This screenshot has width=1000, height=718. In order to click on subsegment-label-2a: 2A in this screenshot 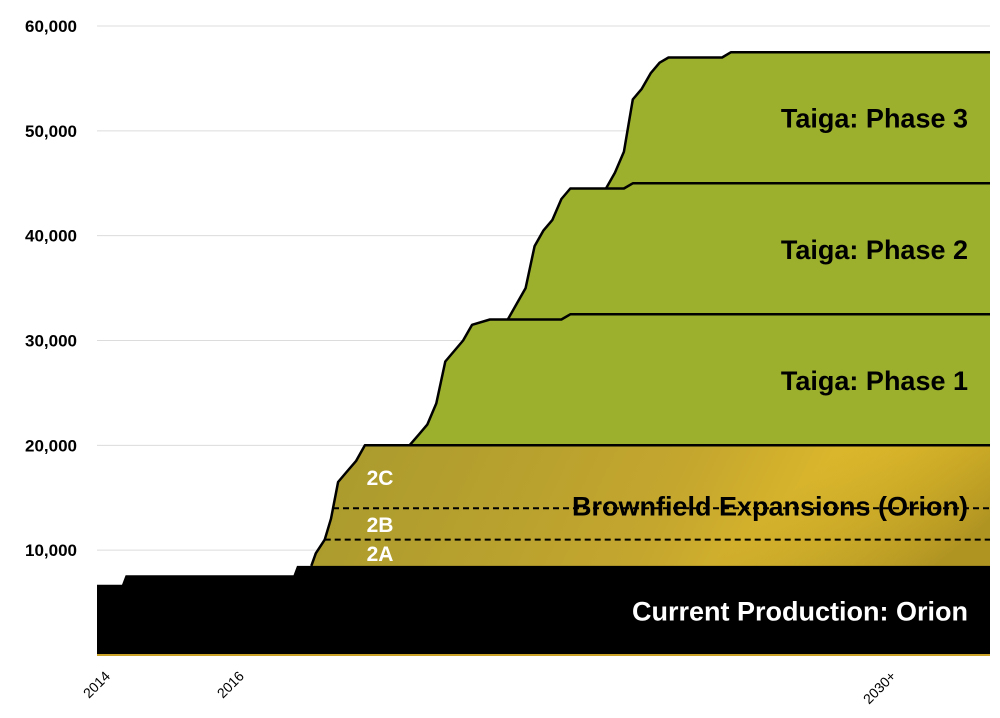, I will do `click(380, 554)`.